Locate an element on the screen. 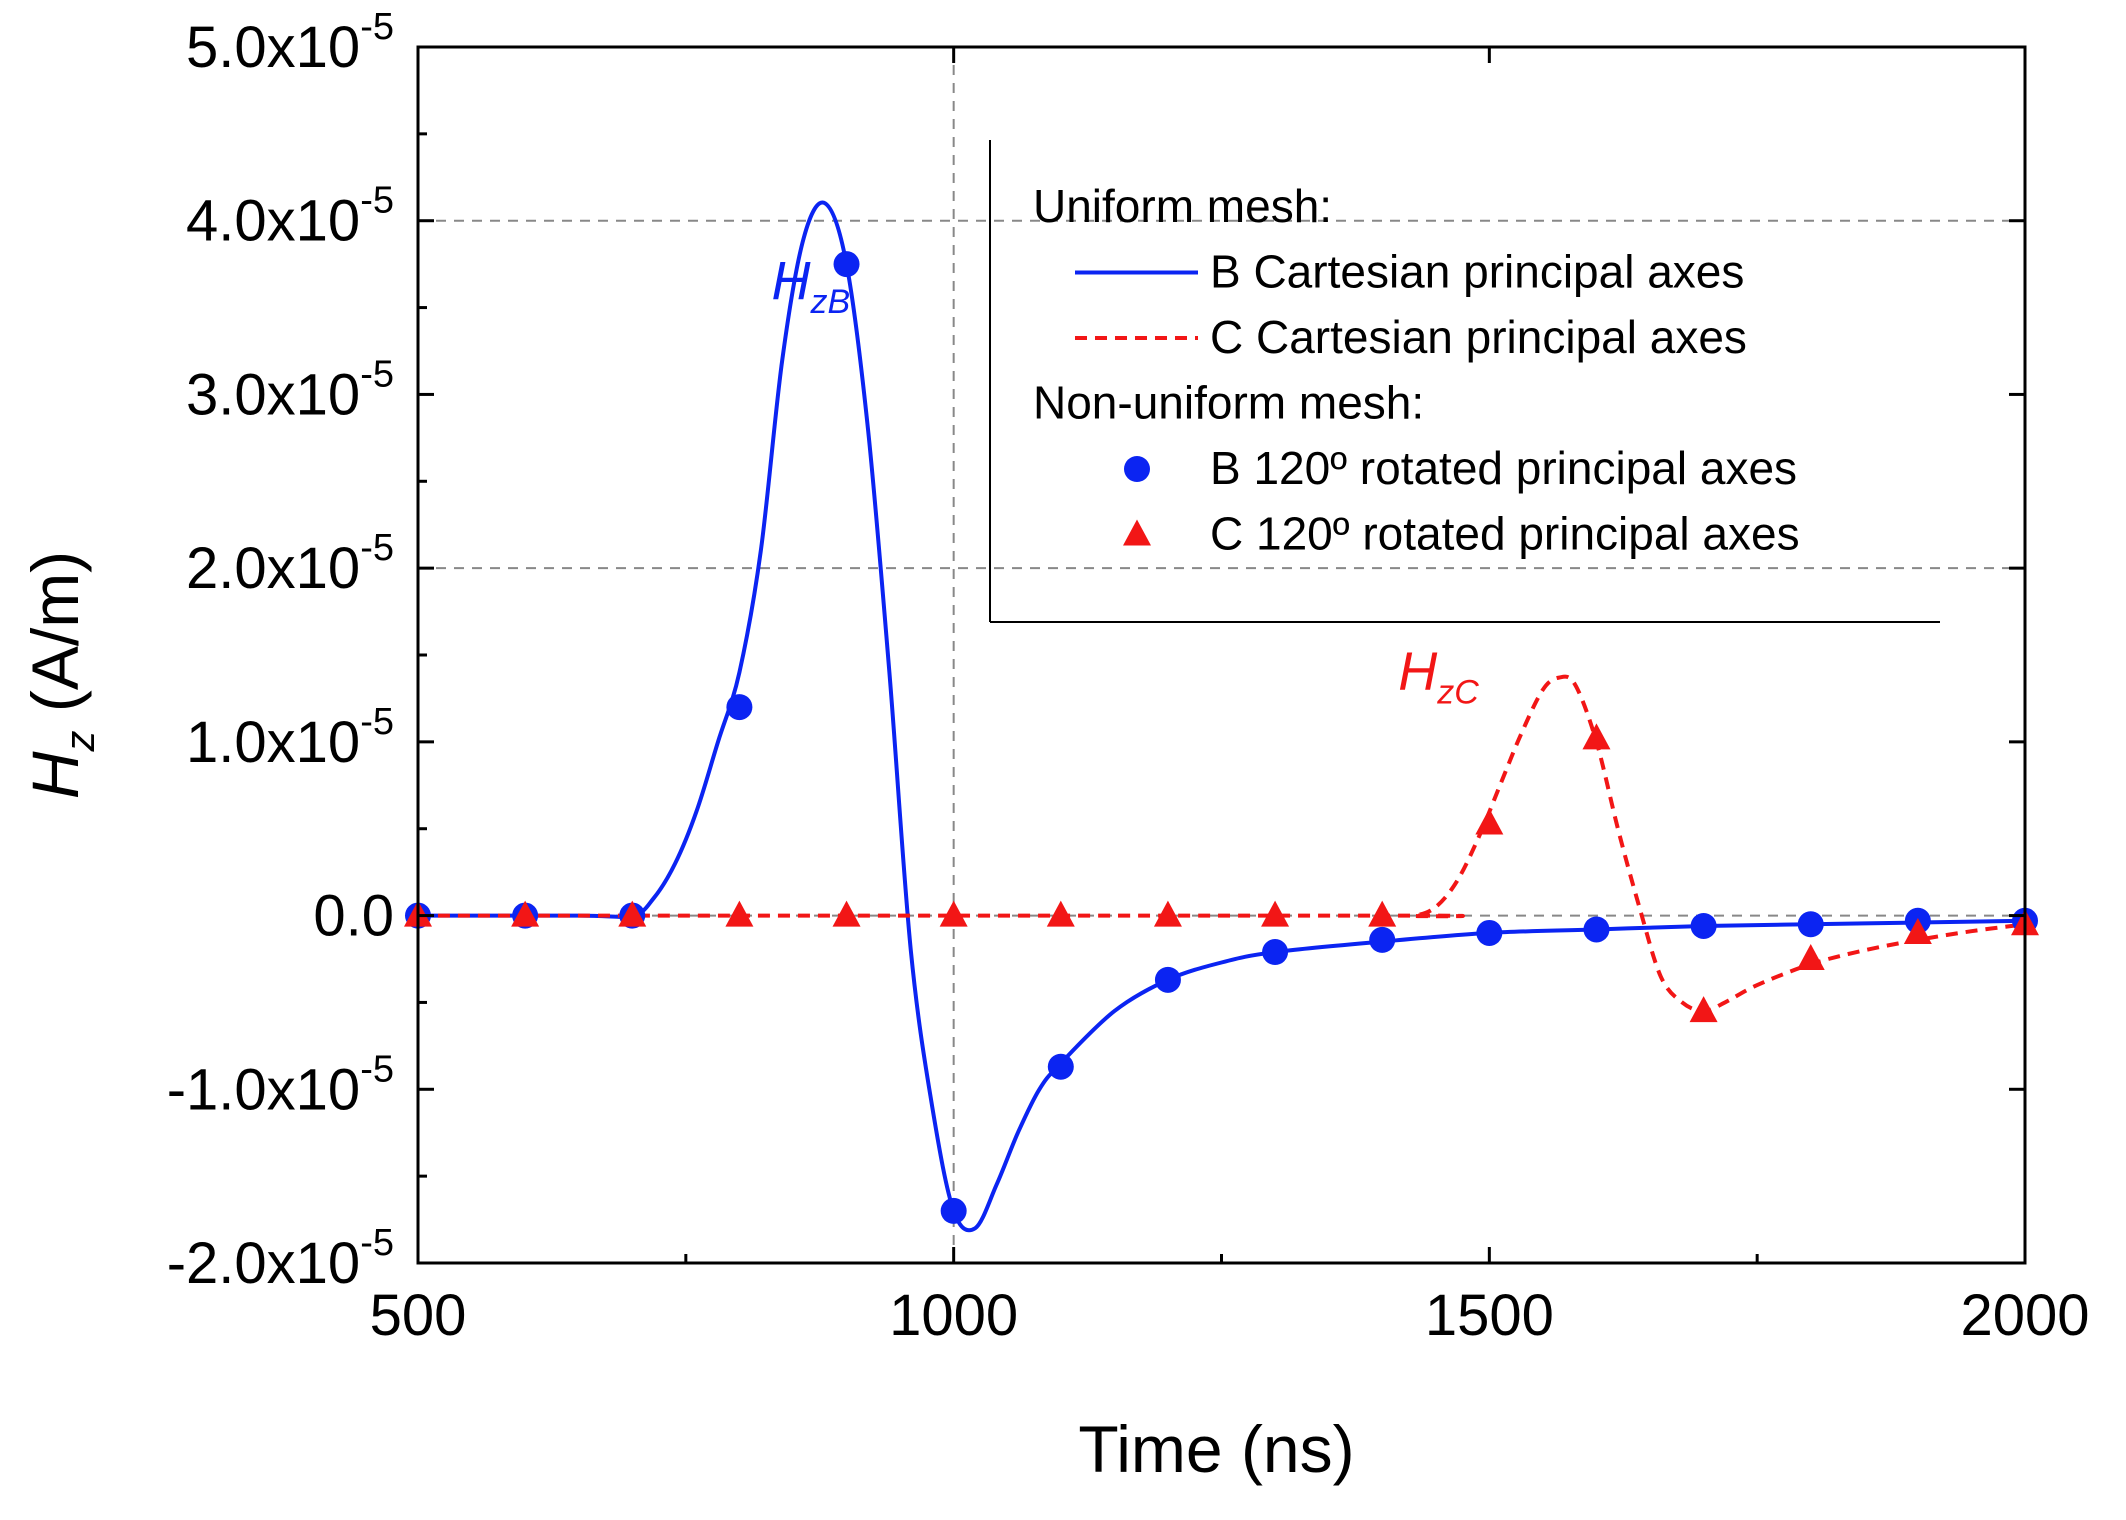 This screenshot has width=2126, height=1520. y-tick-label: -2.0x10⁻⁵ is located at coordinates (280, 1259).